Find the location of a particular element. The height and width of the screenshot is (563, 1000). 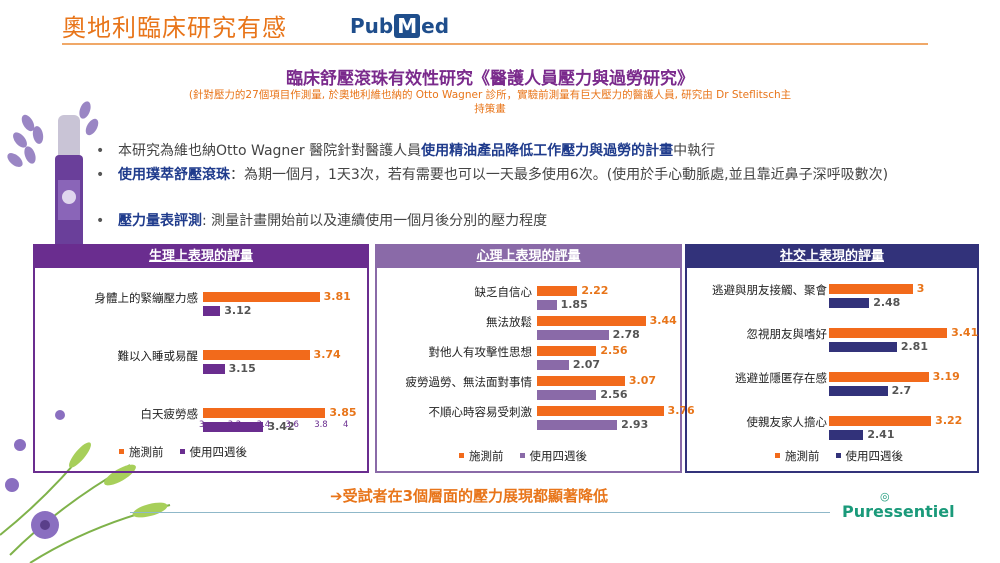

brand-mark-icon: ◎ is located at coordinates (885, 496).